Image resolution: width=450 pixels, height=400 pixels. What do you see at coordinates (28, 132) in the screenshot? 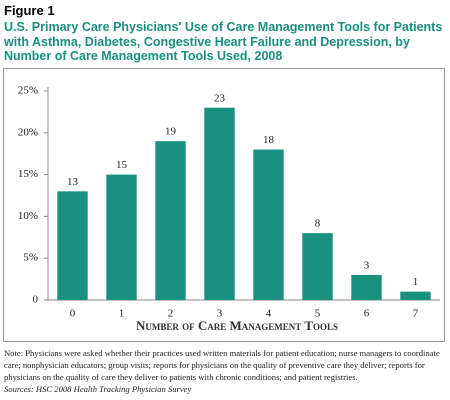
I see `y-tick-label: 20%` at bounding box center [28, 132].